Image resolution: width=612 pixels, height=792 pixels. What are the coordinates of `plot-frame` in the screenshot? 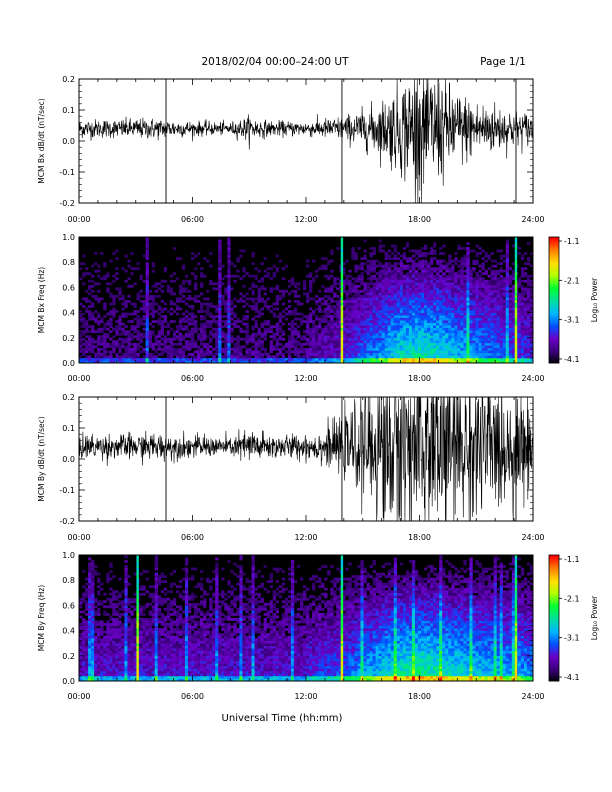 It's located at (306, 459).